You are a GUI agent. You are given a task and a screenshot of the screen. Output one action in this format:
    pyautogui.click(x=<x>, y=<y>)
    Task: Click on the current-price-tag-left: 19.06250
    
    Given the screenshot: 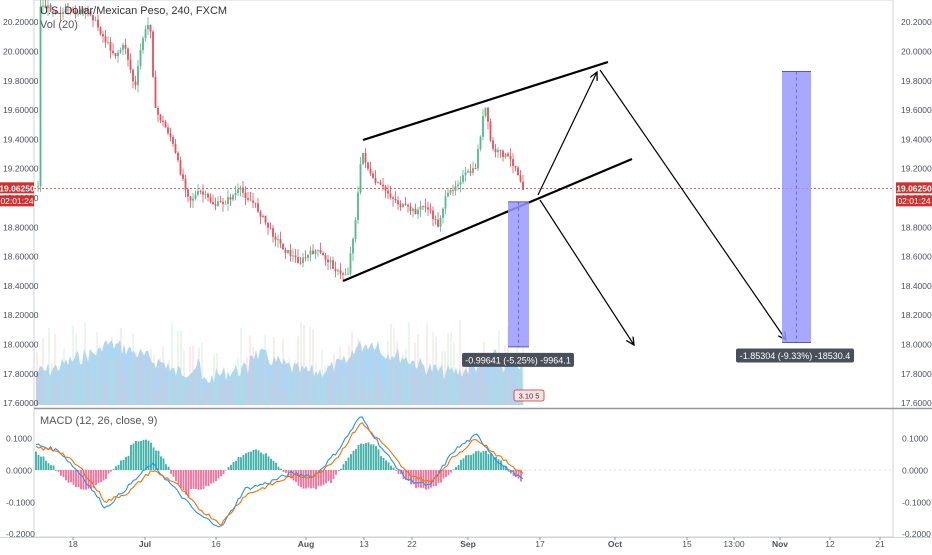 What is the action you would take?
    pyautogui.click(x=17, y=188)
    